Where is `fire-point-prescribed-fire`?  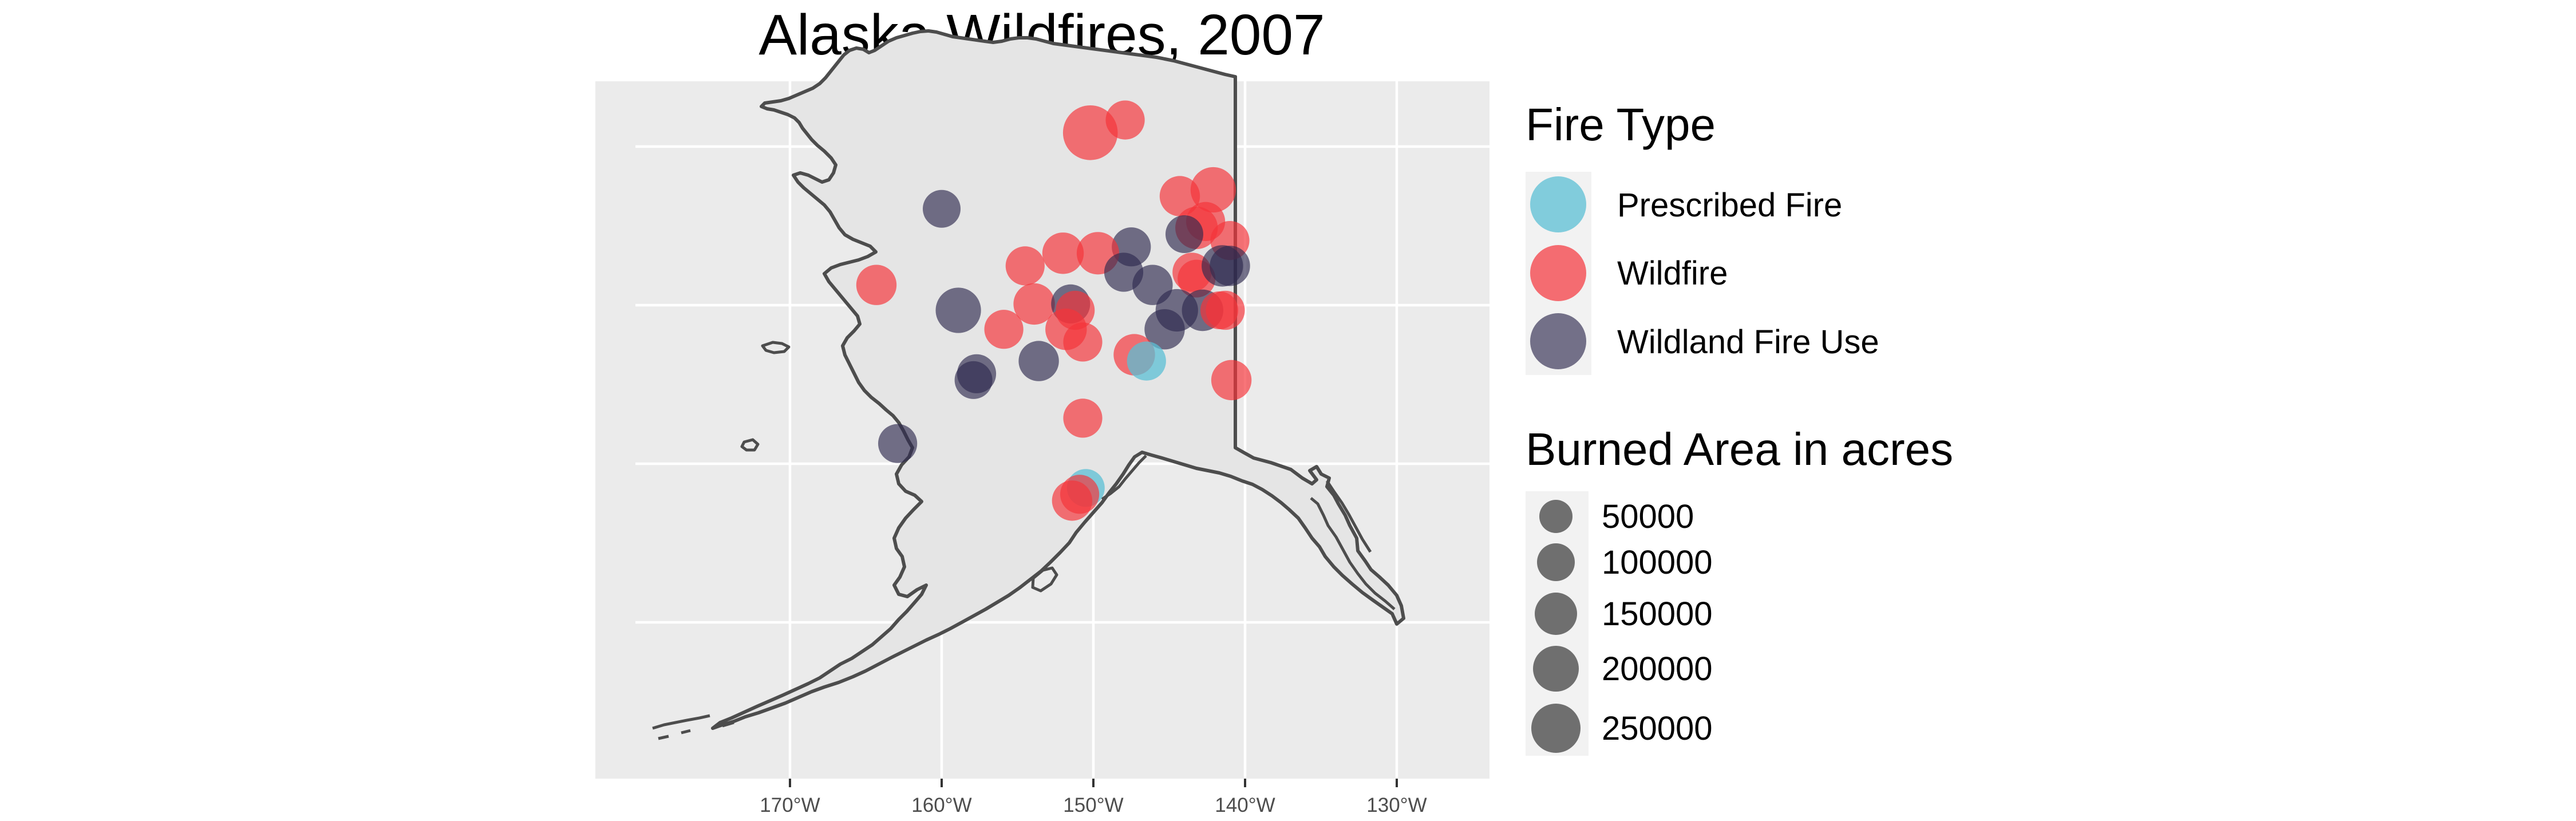 fire-point-prescribed-fire is located at coordinates (1146, 361).